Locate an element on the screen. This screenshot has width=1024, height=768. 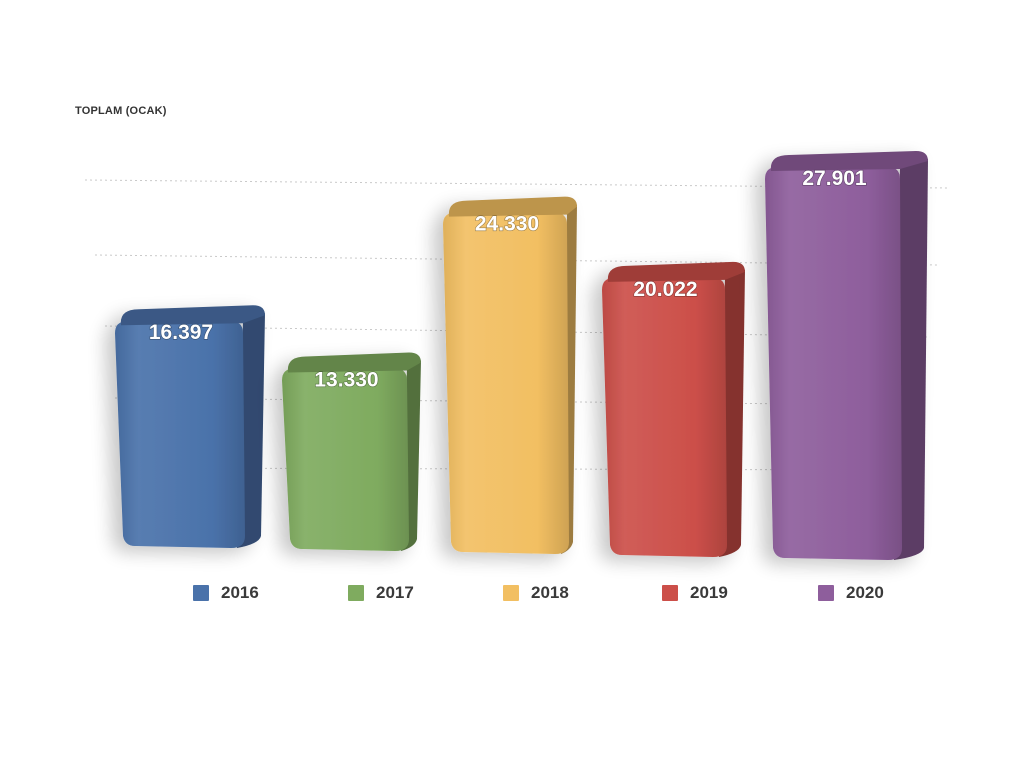
bar-2019 is located at coordinates (673, 409).